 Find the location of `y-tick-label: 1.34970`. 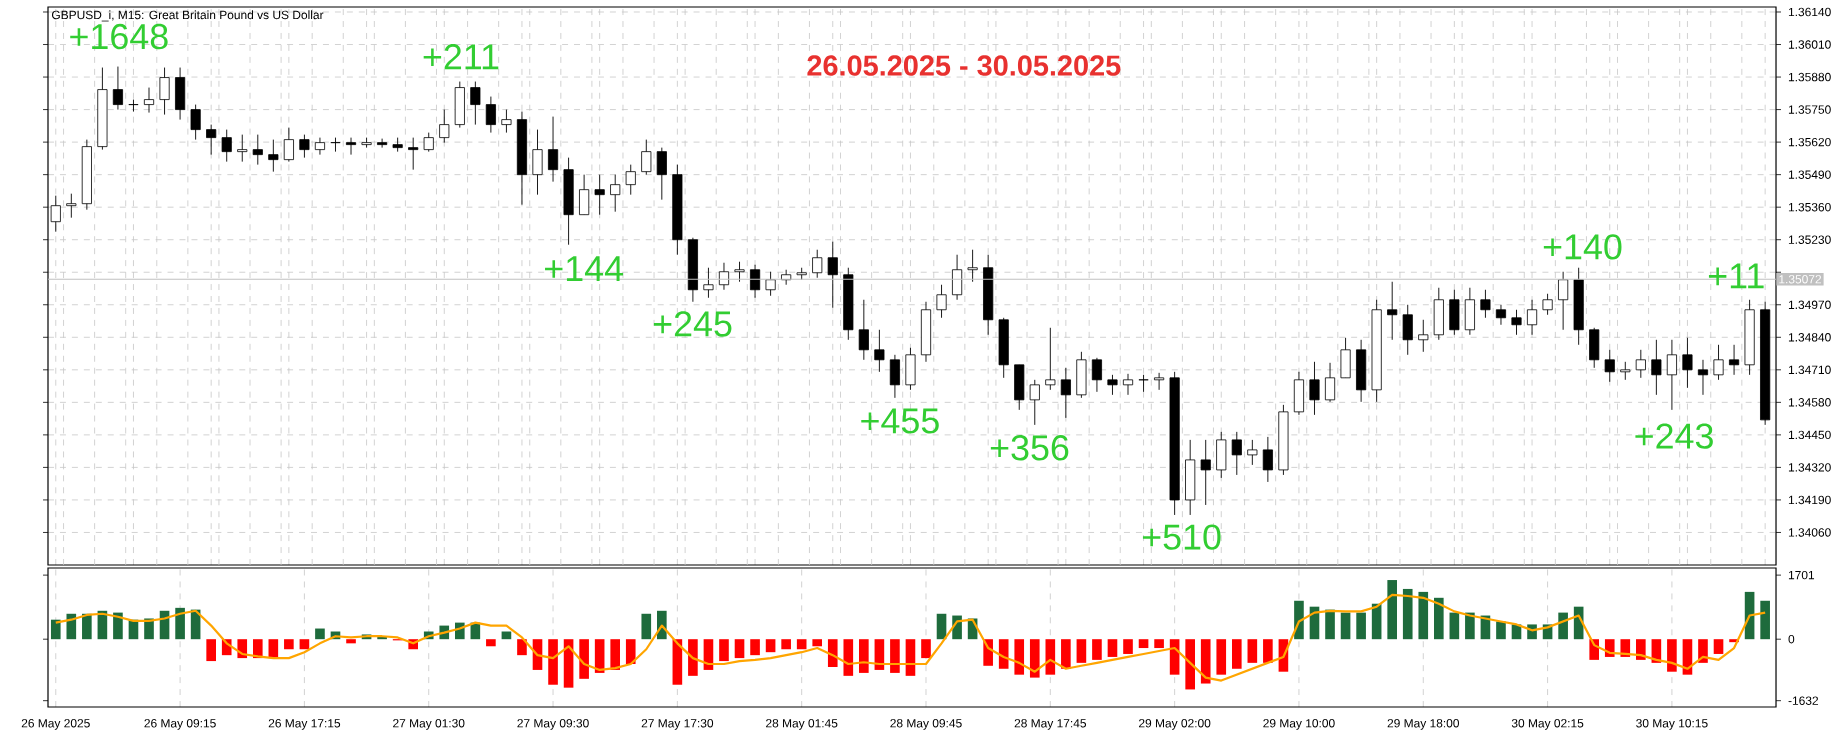

y-tick-label: 1.34970 is located at coordinates (1809, 304).